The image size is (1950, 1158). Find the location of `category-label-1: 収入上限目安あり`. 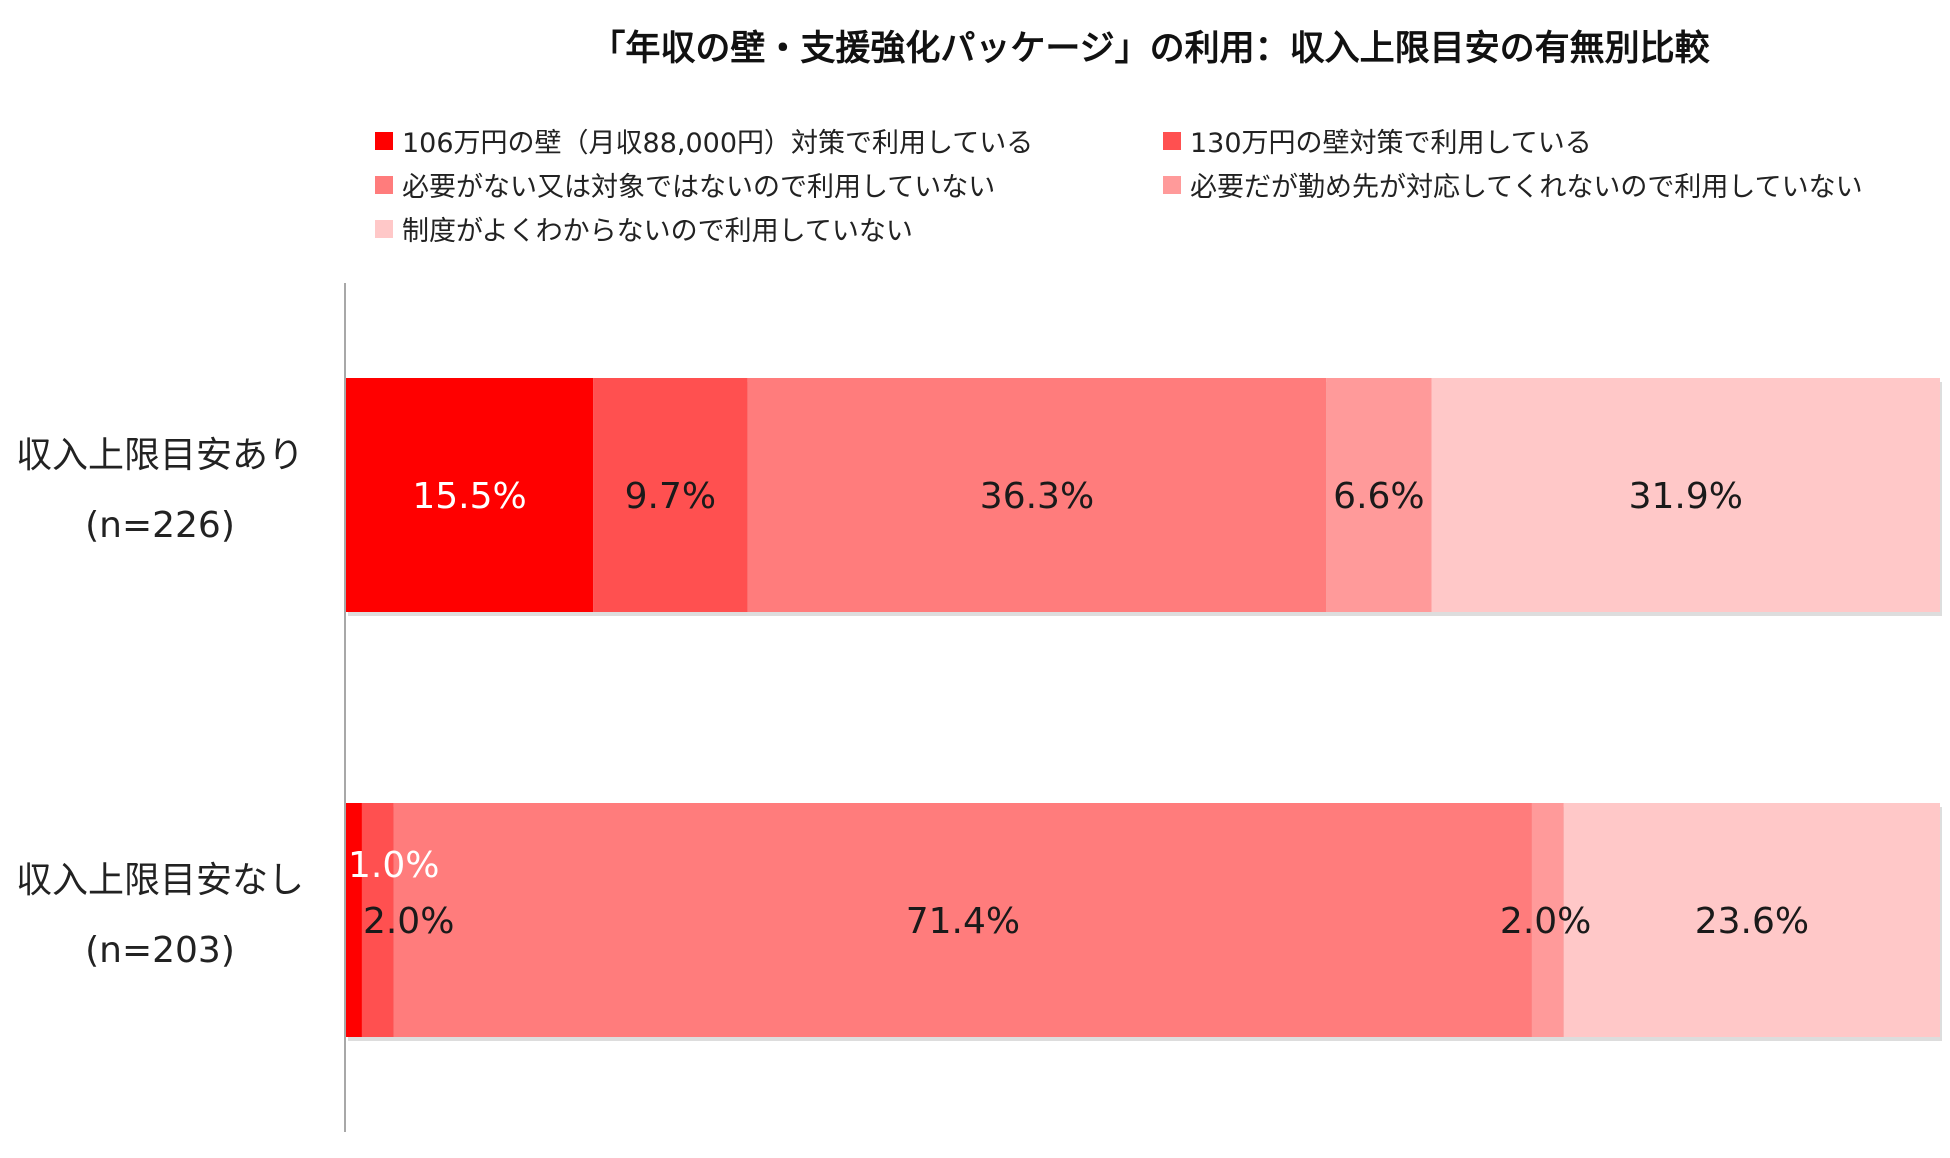

category-label-1: 収入上限目安あり is located at coordinates (160, 455).